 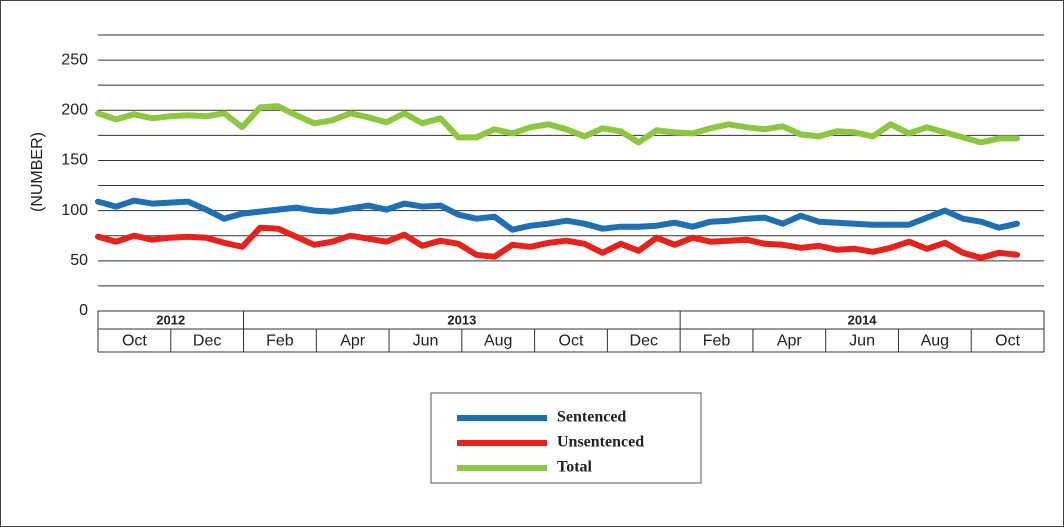 What do you see at coordinates (74, 160) in the screenshot?
I see `y-tick-label: 150` at bounding box center [74, 160].